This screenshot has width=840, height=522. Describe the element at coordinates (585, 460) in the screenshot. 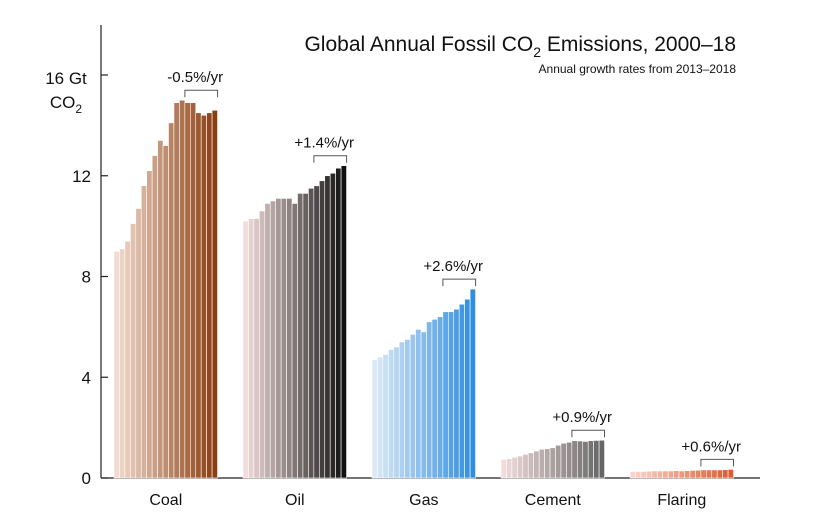

I see `bar-cement-2015` at that location.